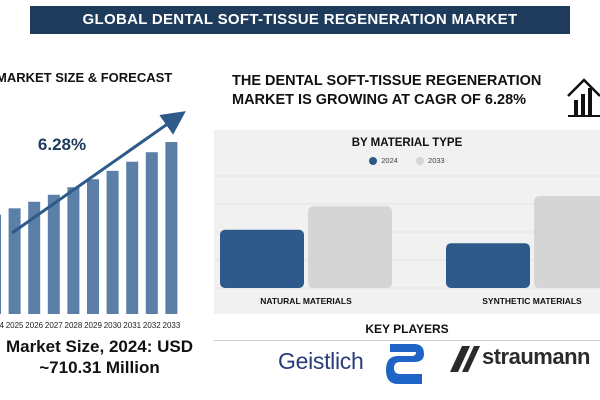  Describe the element at coordinates (420, 160) in the screenshot. I see `legend-swatch-2033` at that location.